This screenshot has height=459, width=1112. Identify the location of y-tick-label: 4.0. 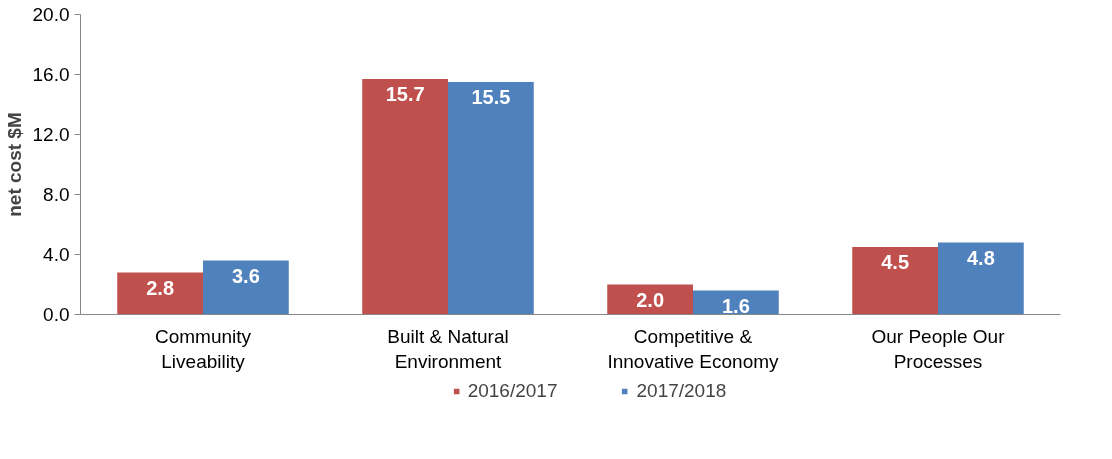
(56, 254).